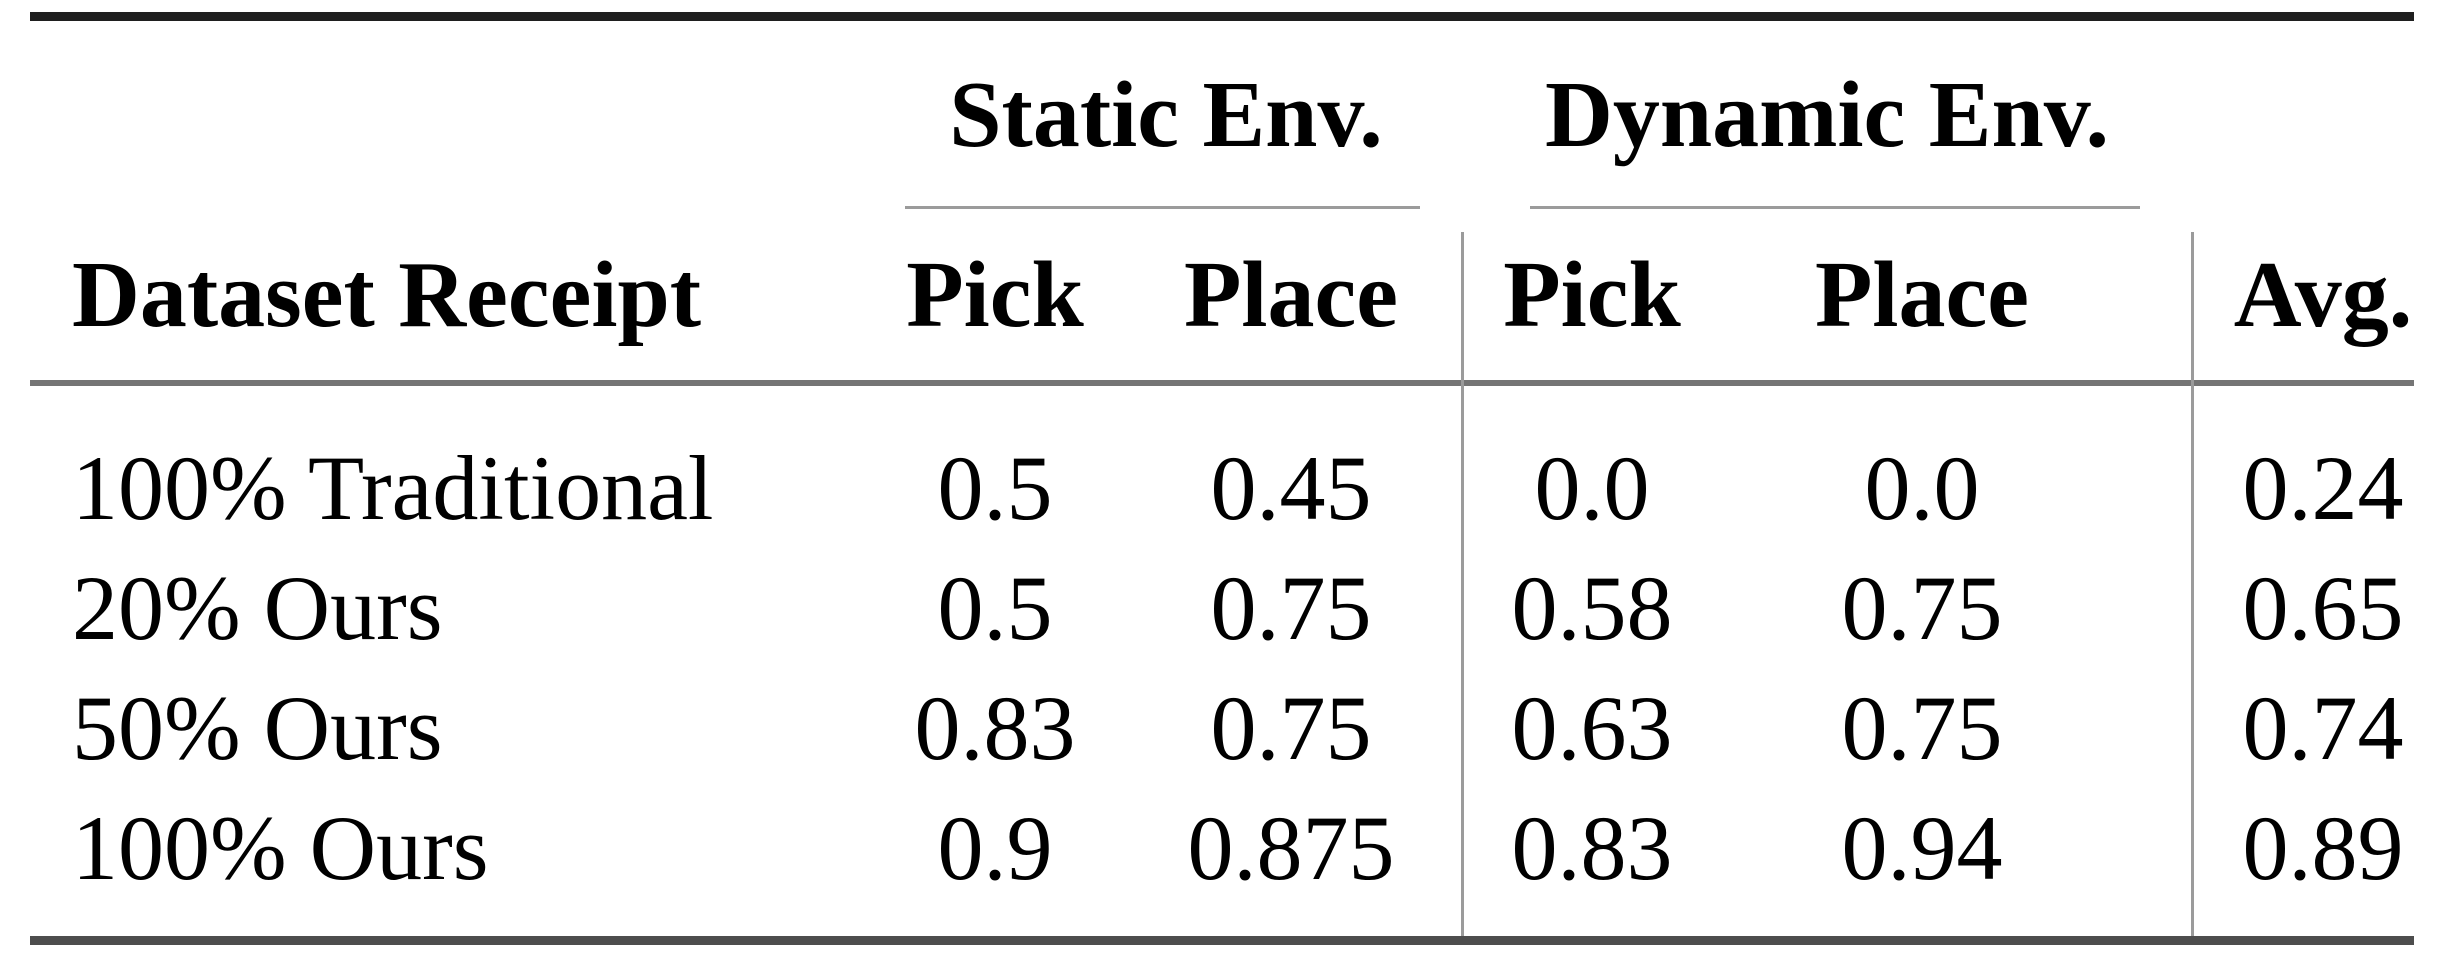  I want to click on cell-static-place: 0.45, so click(1291, 488).